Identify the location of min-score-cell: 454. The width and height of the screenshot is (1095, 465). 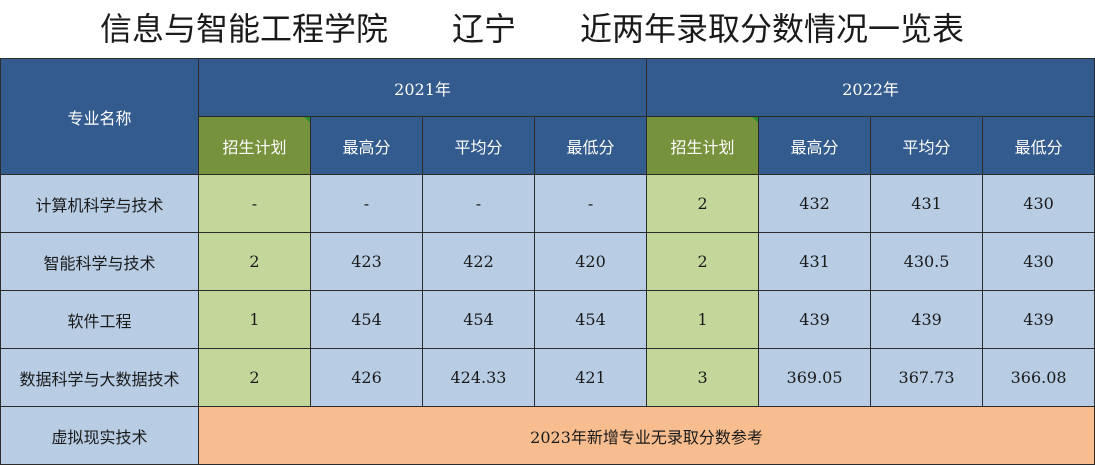
(590, 319).